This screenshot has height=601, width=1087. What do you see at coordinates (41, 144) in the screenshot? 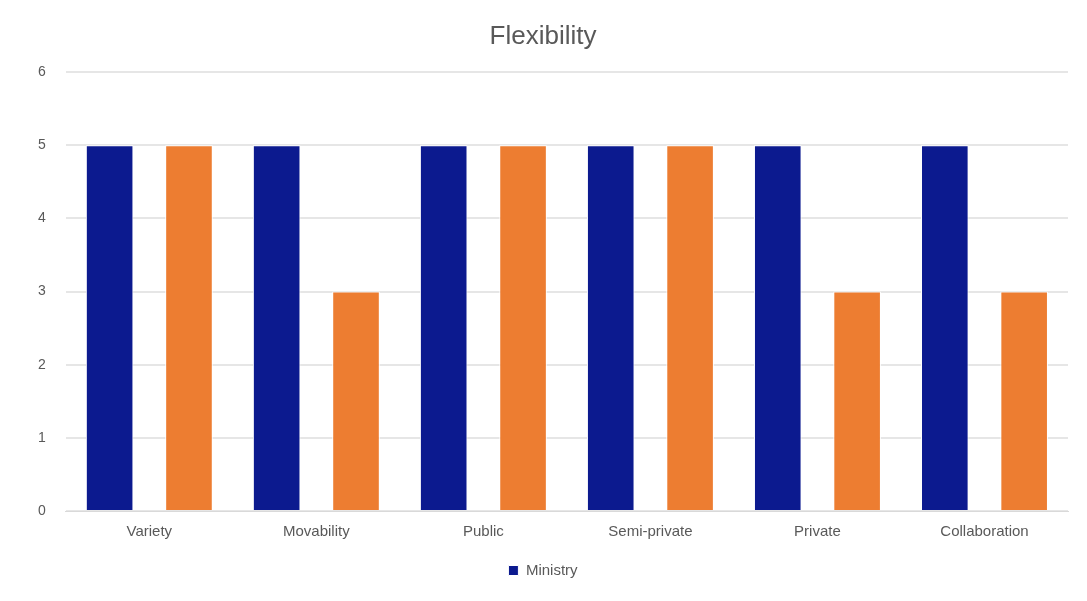
I see `y-tick-label: 5` at bounding box center [41, 144].